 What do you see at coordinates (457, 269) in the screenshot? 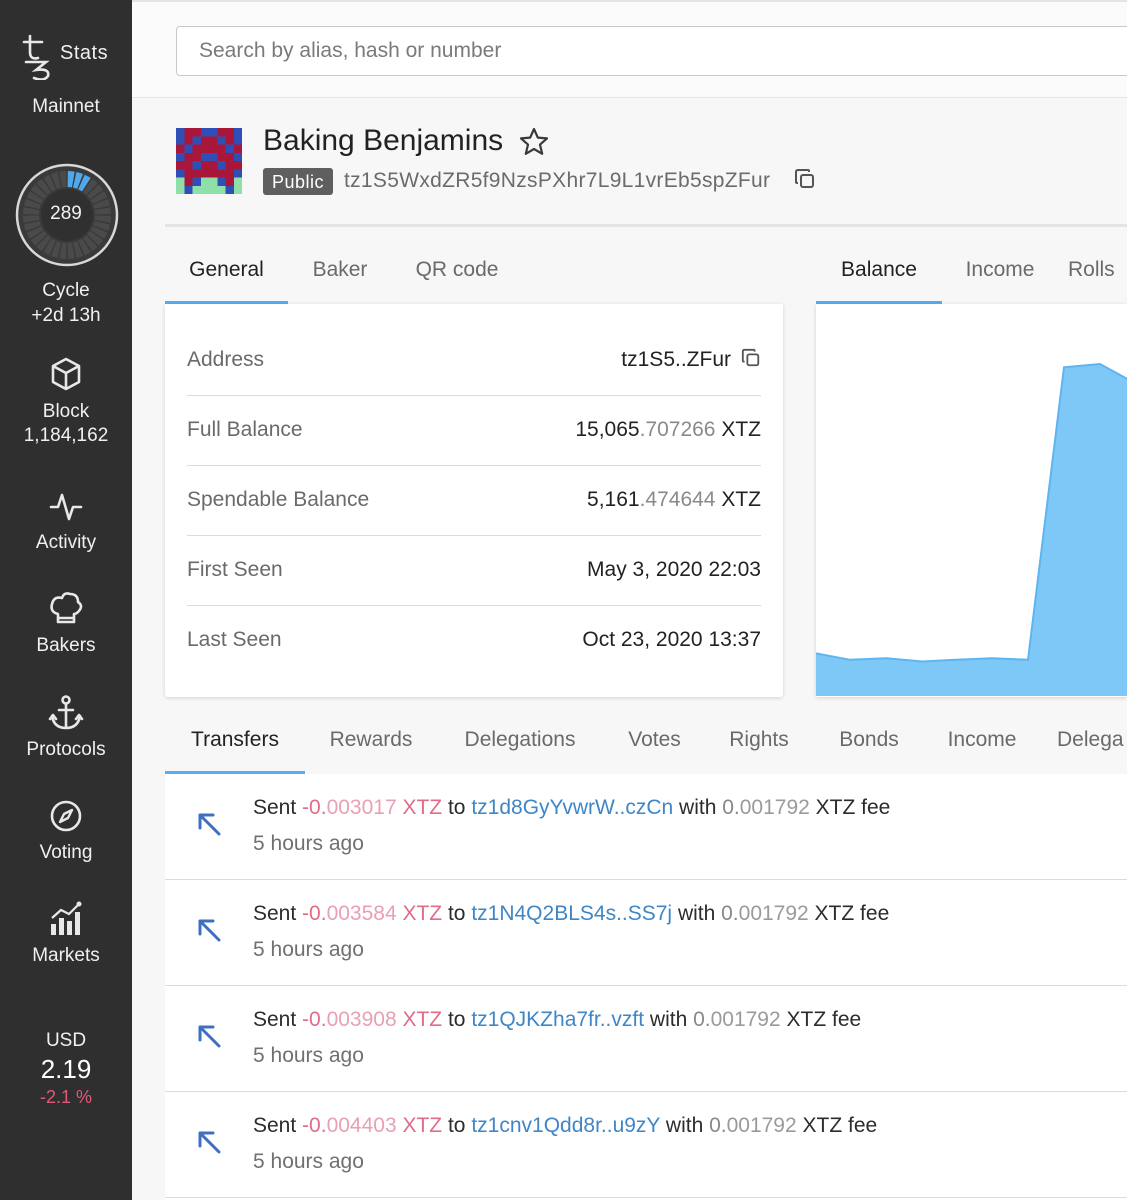
I see `tab-qr-code: QR code` at bounding box center [457, 269].